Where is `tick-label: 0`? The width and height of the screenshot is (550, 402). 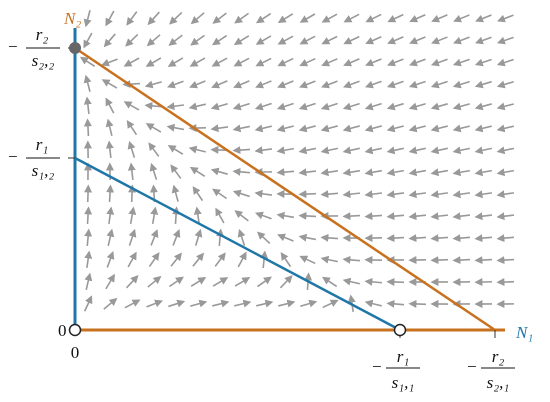 tick-label: 0 is located at coordinates (75, 352).